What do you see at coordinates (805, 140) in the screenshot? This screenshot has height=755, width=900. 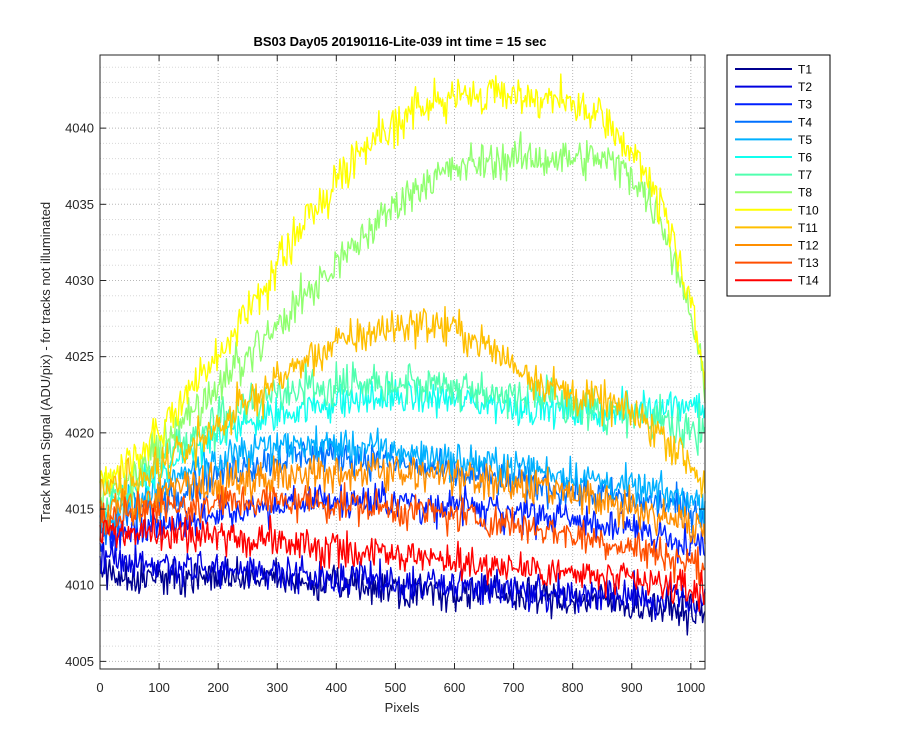 I see `legend-label-t5: T5` at bounding box center [805, 140].